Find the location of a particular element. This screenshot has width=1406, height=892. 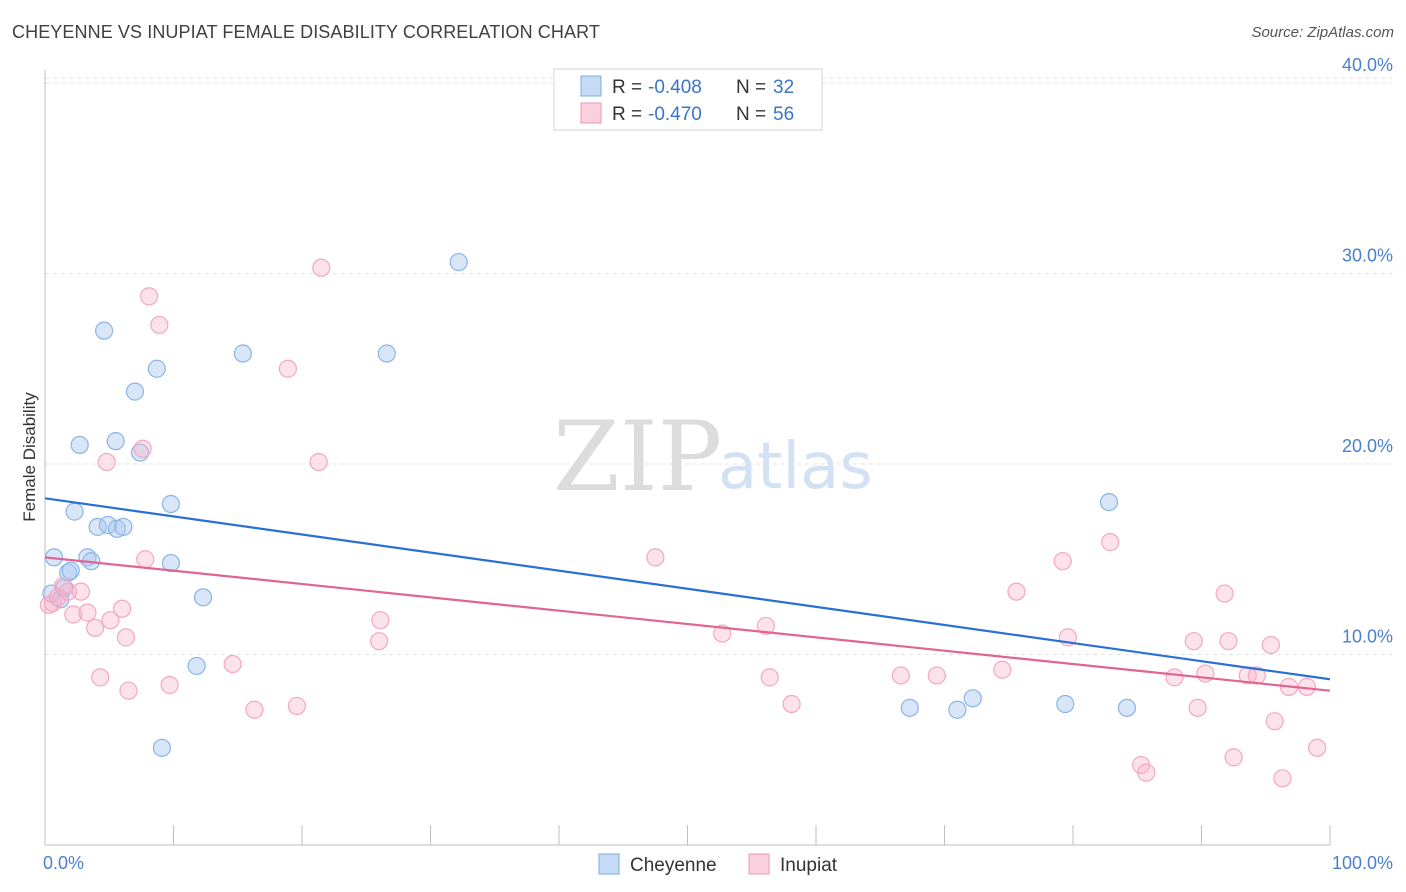

x-tick-labels: 0.0% 100.0% is located at coordinates (718, 863).